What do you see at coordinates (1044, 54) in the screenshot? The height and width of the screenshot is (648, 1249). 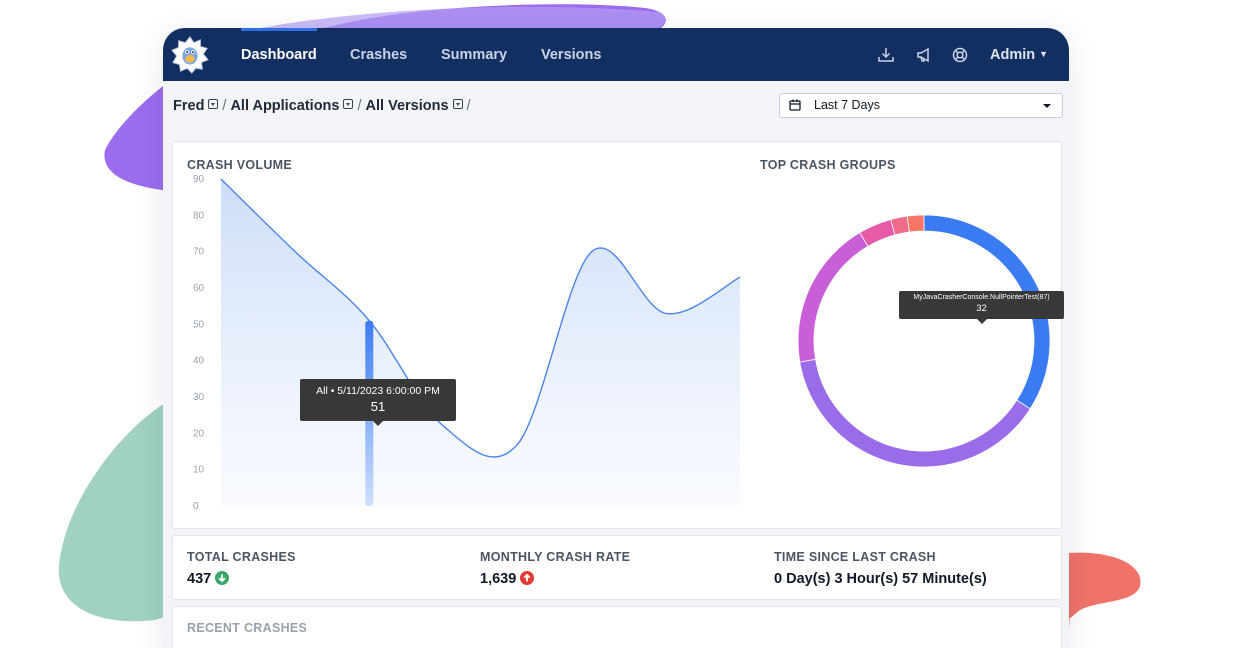 I see `chevron-down-icon: ▼` at bounding box center [1044, 54].